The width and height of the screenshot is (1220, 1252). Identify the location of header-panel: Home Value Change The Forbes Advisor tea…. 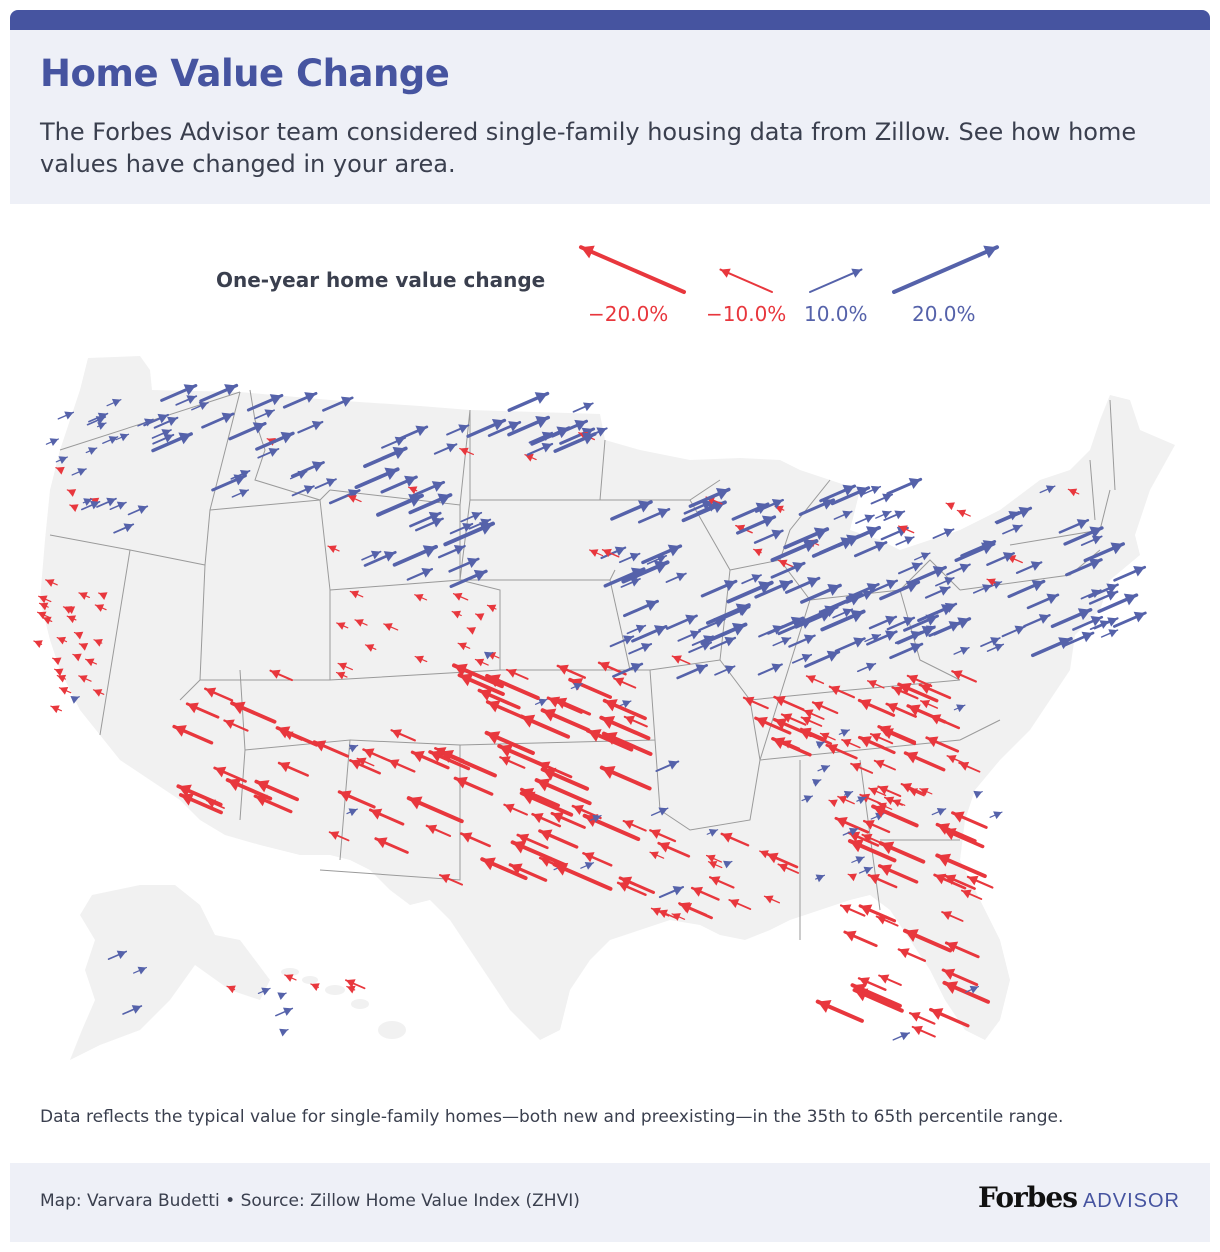
(610, 117).